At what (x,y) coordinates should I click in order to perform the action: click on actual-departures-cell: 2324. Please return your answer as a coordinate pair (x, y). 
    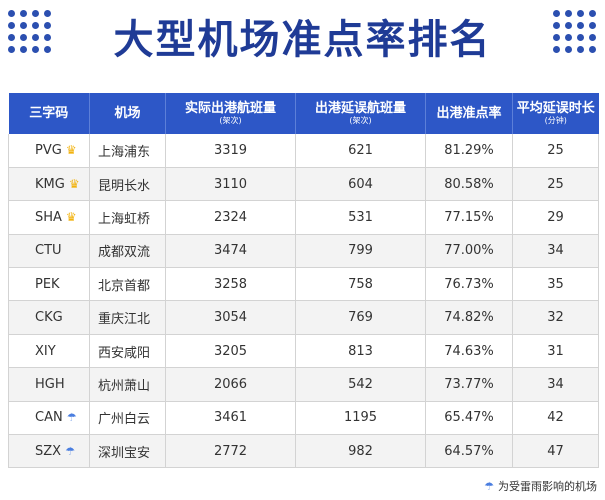
    Looking at the image, I should click on (230, 217).